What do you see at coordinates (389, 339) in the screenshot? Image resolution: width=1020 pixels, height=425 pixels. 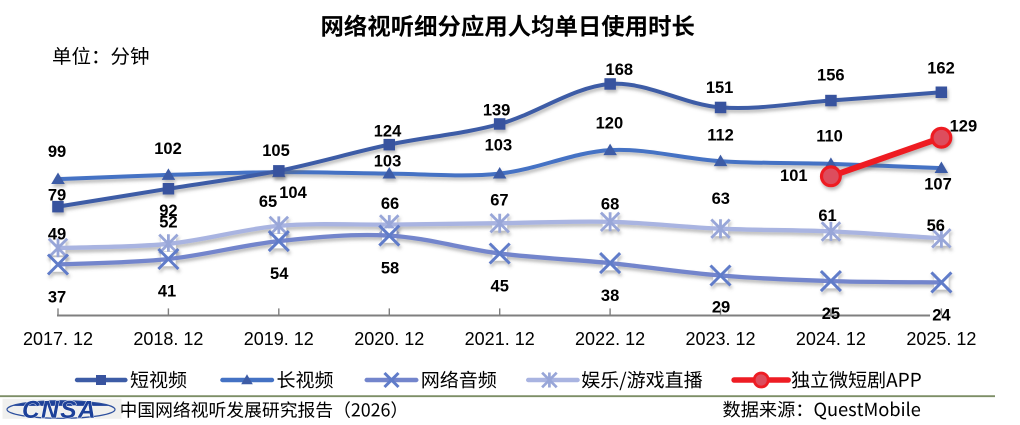 I see `svg-text: 2020. 12` at bounding box center [389, 339].